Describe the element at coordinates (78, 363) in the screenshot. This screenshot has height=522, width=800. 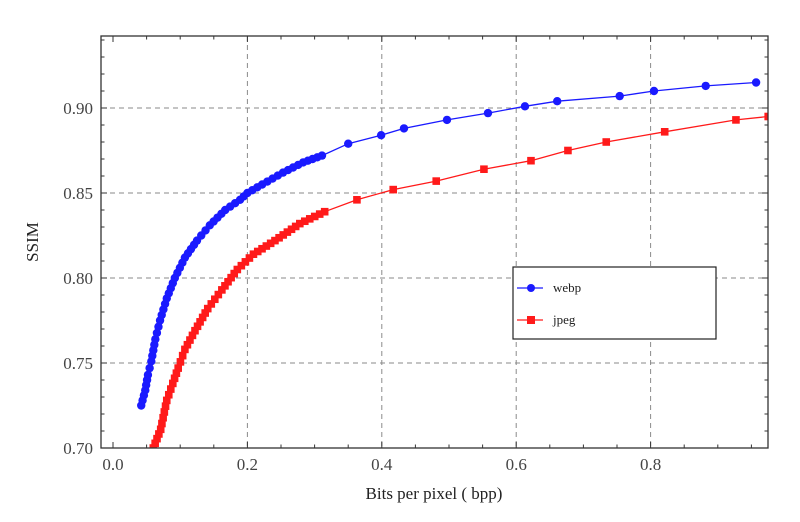
I see `y-tick-label: 0.75` at that location.